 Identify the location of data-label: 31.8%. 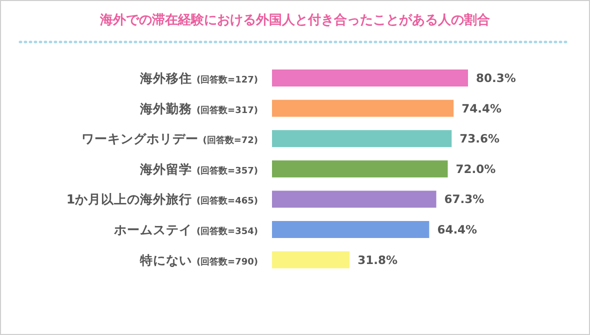
(378, 259).